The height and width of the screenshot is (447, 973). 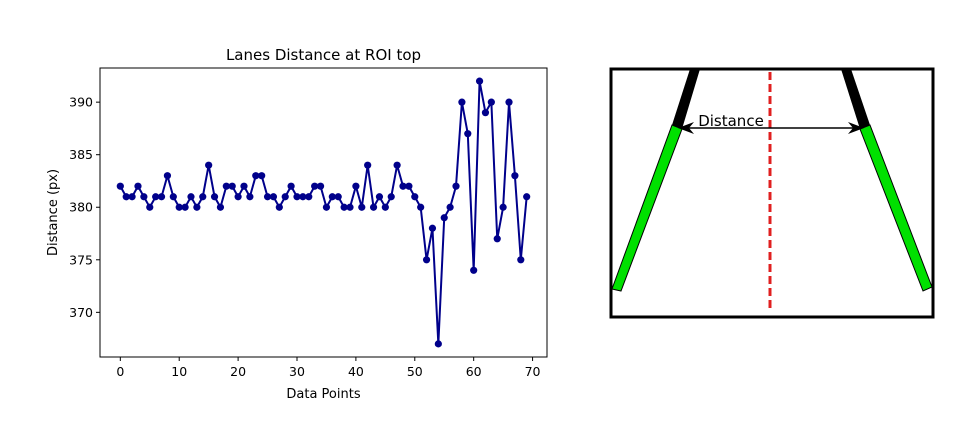 What do you see at coordinates (297, 371) in the screenshot?
I see `x-tick-label: 30` at bounding box center [297, 371].